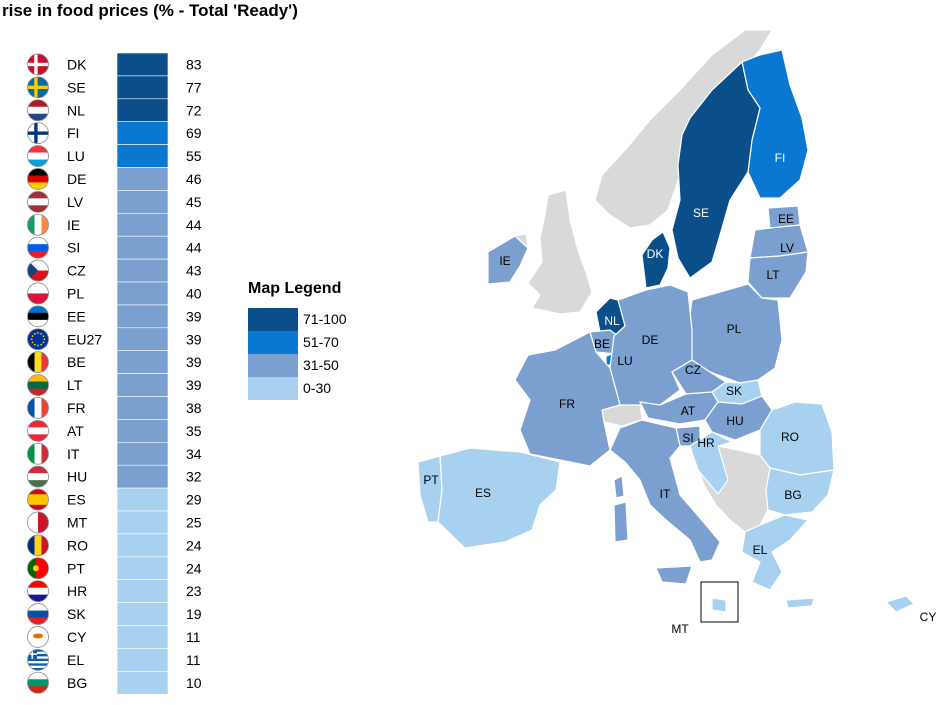 This screenshot has width=950, height=705. Describe the element at coordinates (483, 493) in the screenshot. I see `map-label-es: ES` at that location.